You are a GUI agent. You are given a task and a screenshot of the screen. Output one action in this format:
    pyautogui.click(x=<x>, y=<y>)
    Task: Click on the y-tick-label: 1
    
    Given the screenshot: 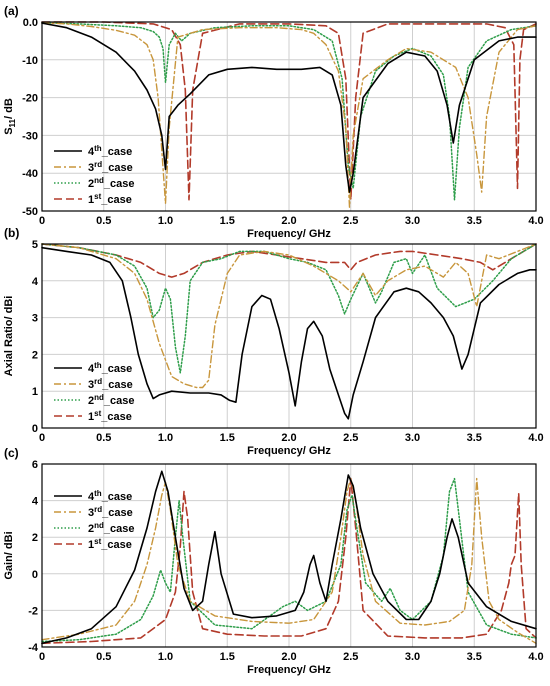 What is the action you would take?
    pyautogui.click(x=35, y=392)
    